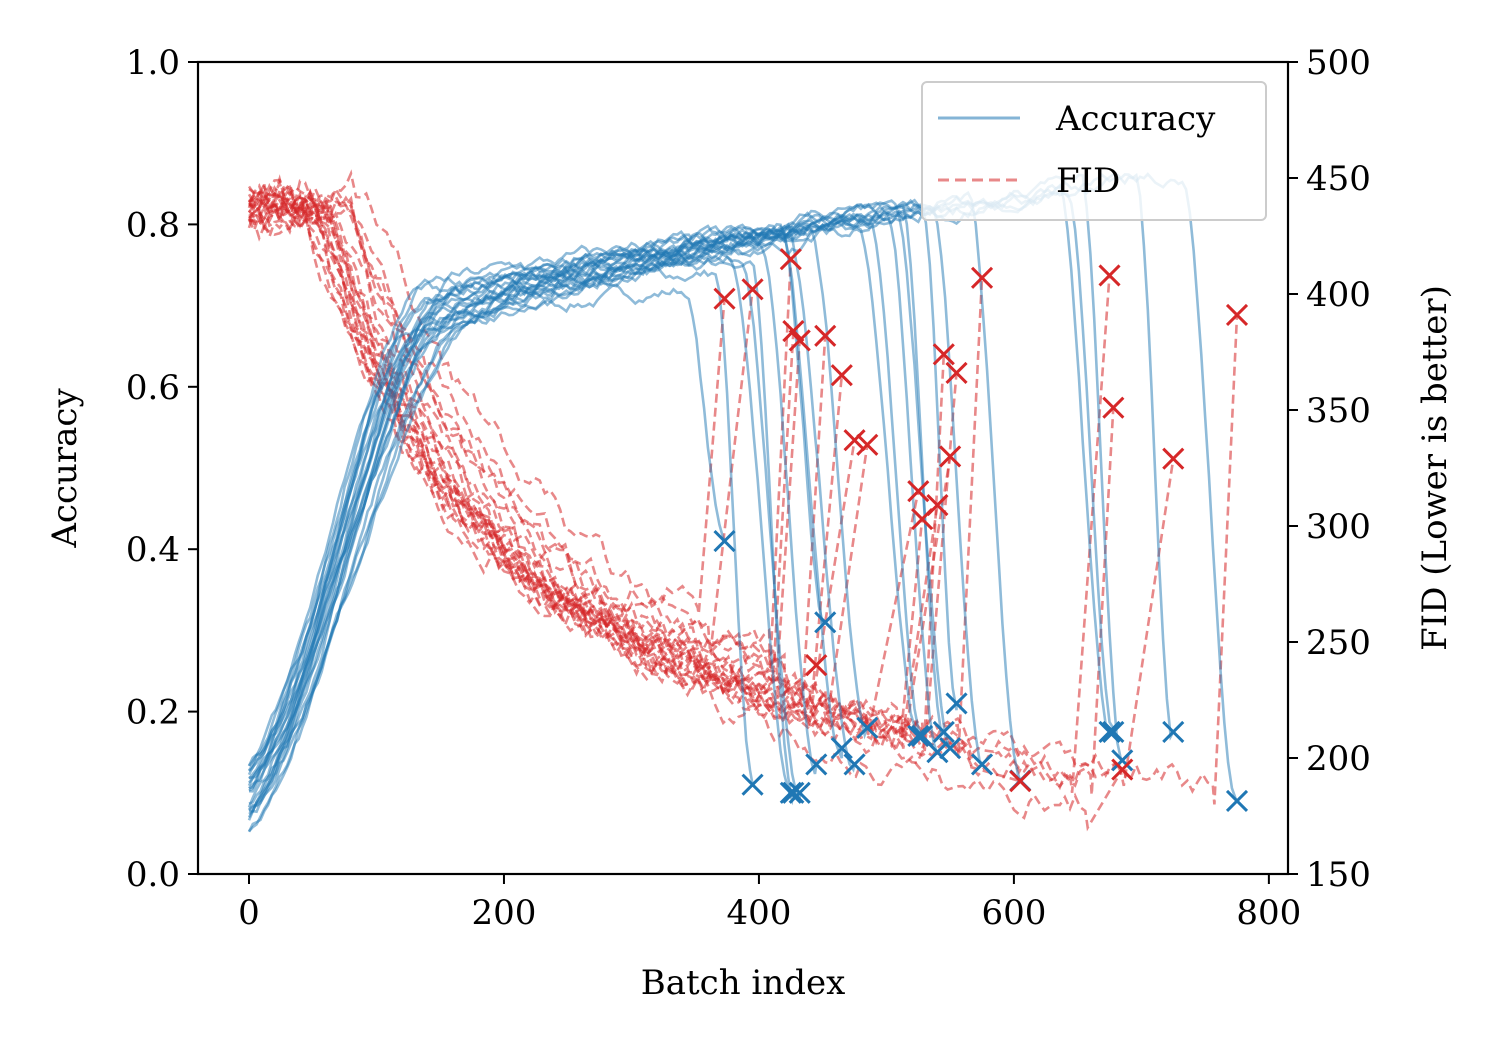  What do you see at coordinates (153, 388) in the screenshot?
I see `y-tick-label: 0.6` at bounding box center [153, 388].